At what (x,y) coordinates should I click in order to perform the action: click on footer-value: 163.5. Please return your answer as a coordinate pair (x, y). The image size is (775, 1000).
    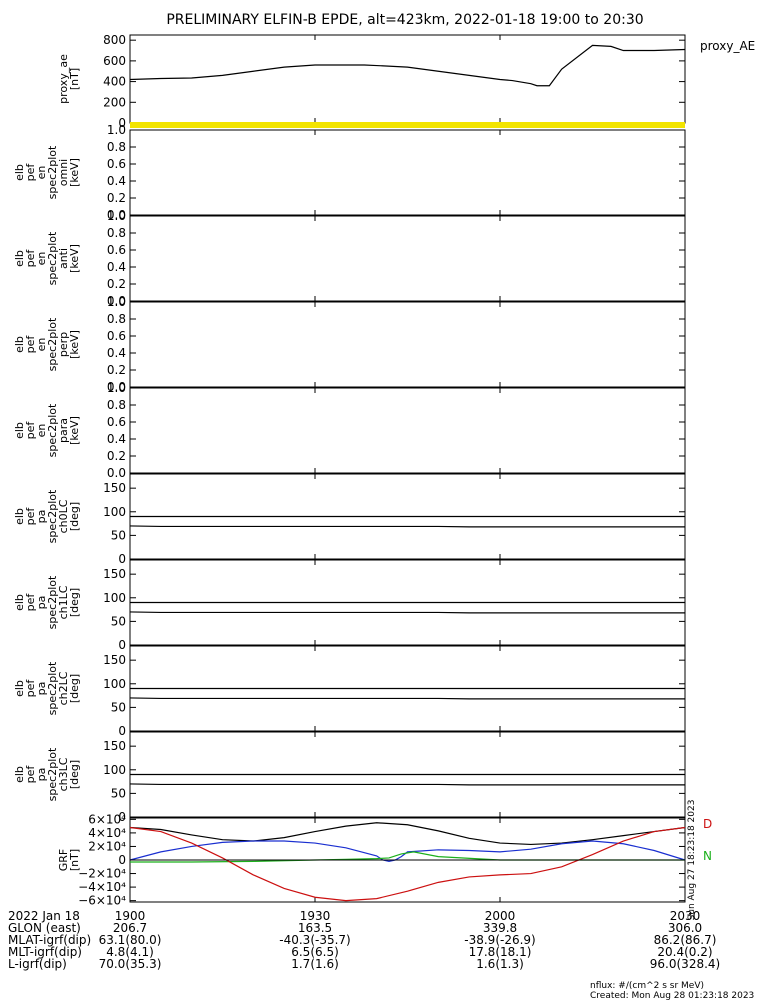
    Looking at the image, I should click on (315, 928).